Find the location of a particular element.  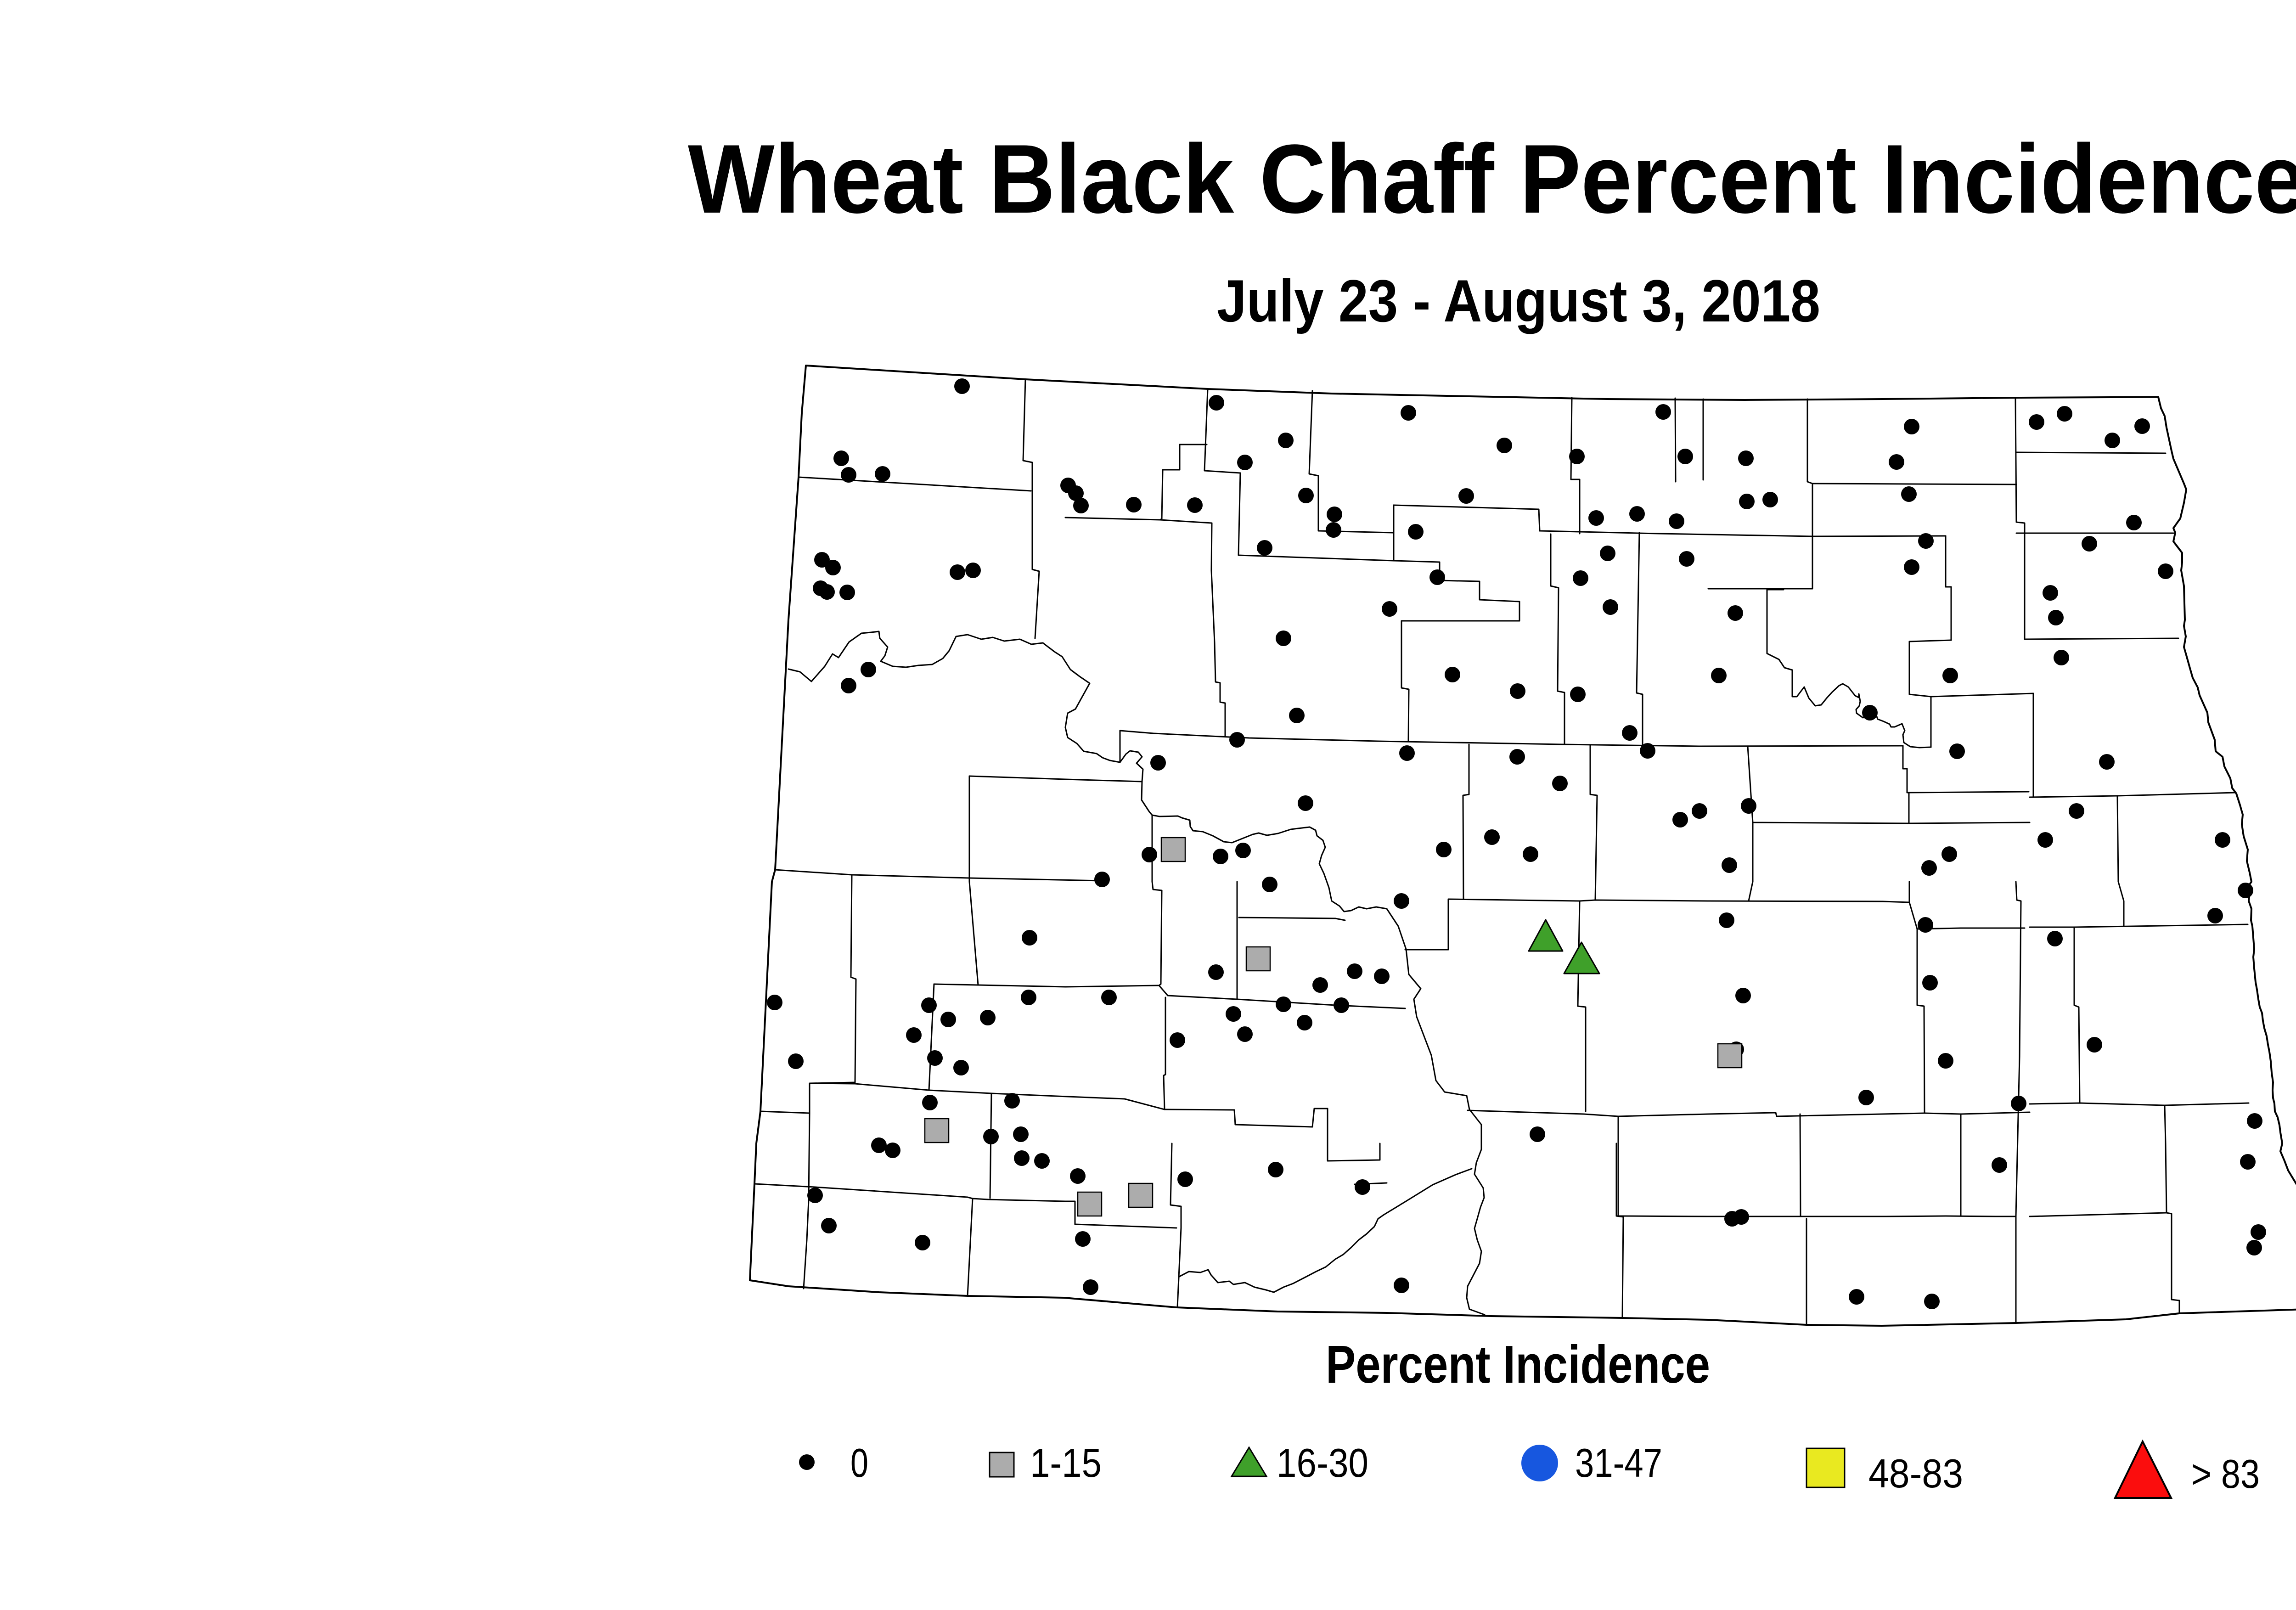

svg-text:Wheat Black Chaff Percent Inci: Wheat Black Chaff Percent Incidence is located at coordinates (1492, 179).